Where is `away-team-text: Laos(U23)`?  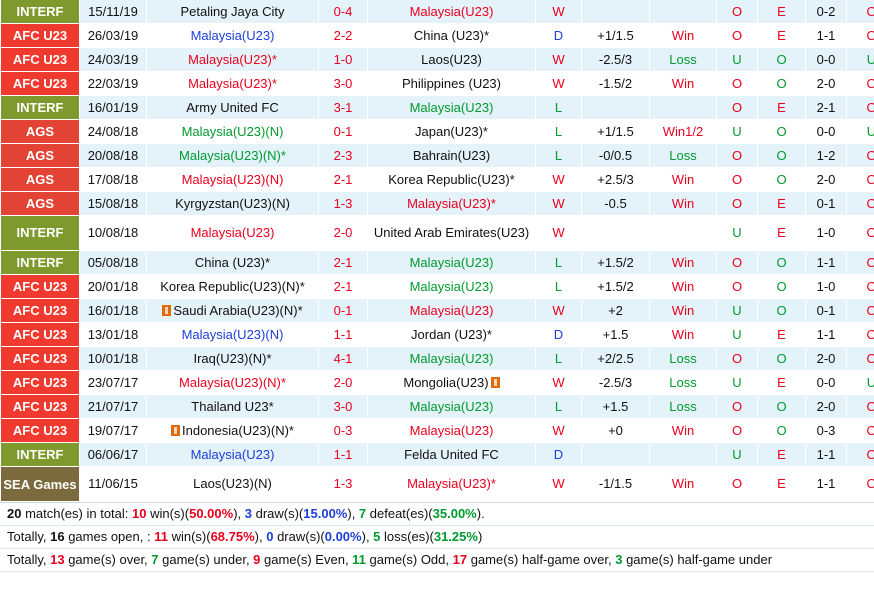 away-team-text: Laos(U23) is located at coordinates (451, 59).